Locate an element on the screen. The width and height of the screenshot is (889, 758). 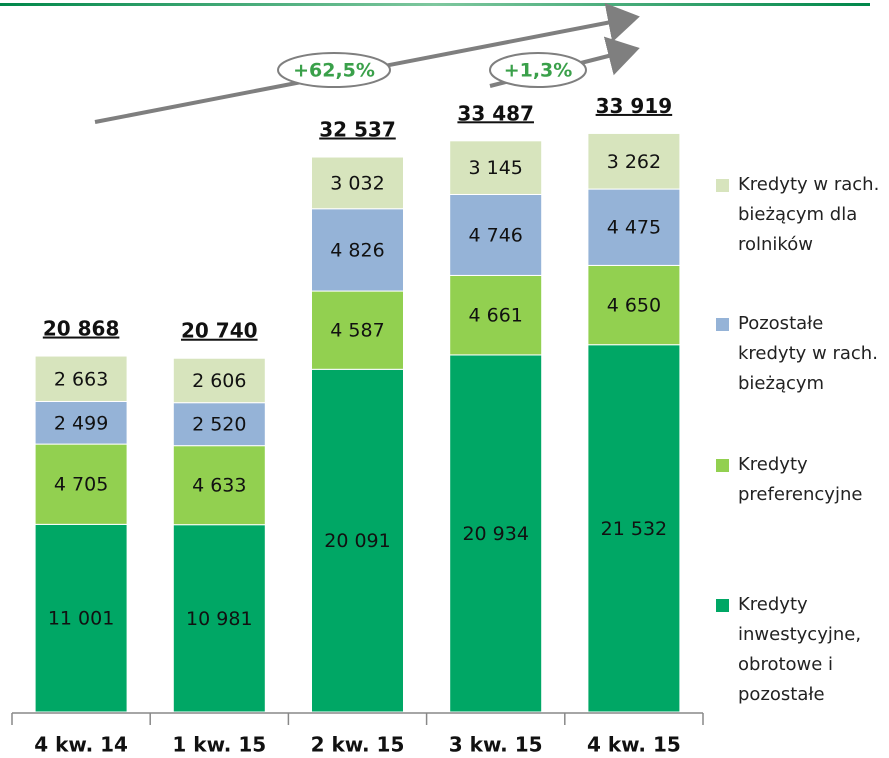
value-label: 3 262 is located at coordinates (634, 162).